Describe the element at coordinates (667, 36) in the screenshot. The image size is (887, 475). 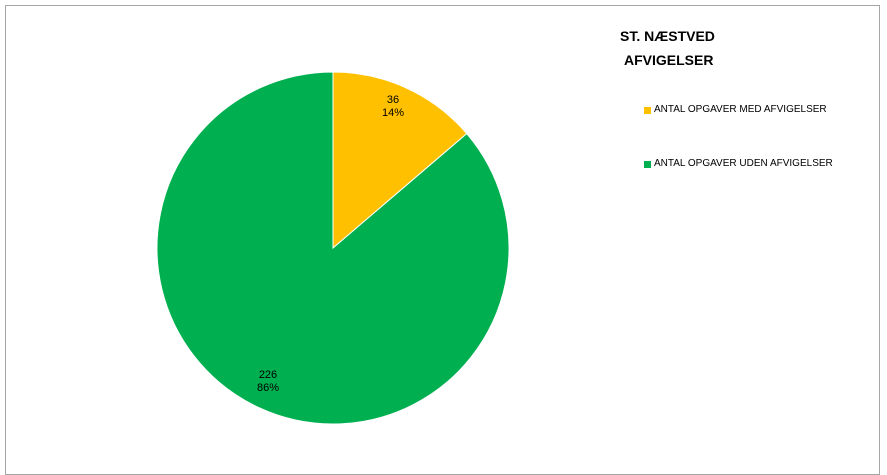
I see `chart-title-line-1: ST. NÆSTVED` at that location.